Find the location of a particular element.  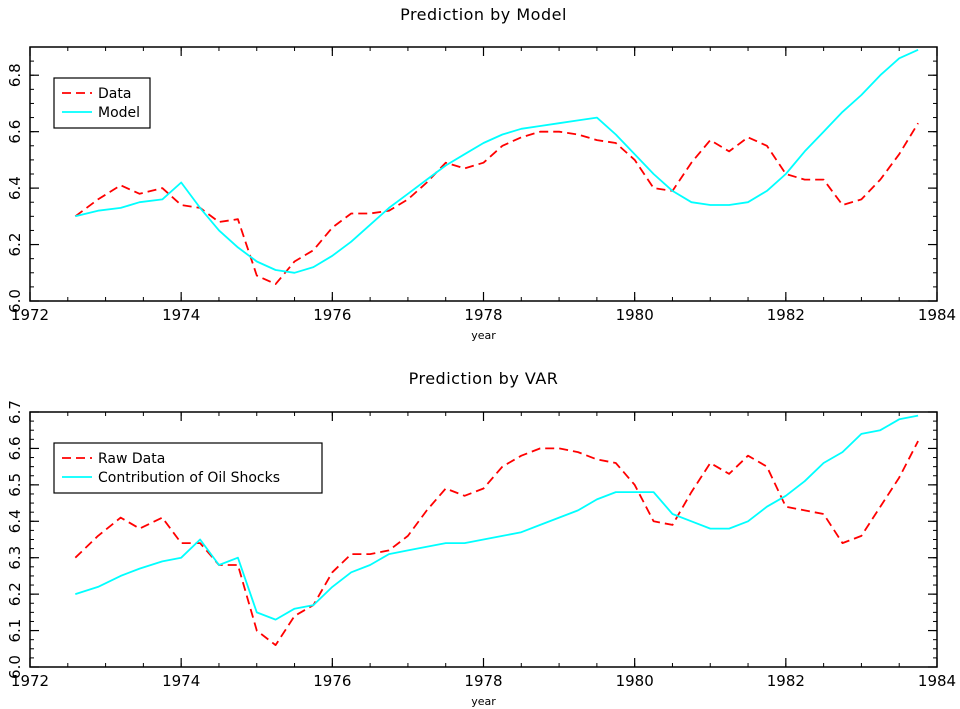

y-tick-label: 6.1 is located at coordinates (15, 631).